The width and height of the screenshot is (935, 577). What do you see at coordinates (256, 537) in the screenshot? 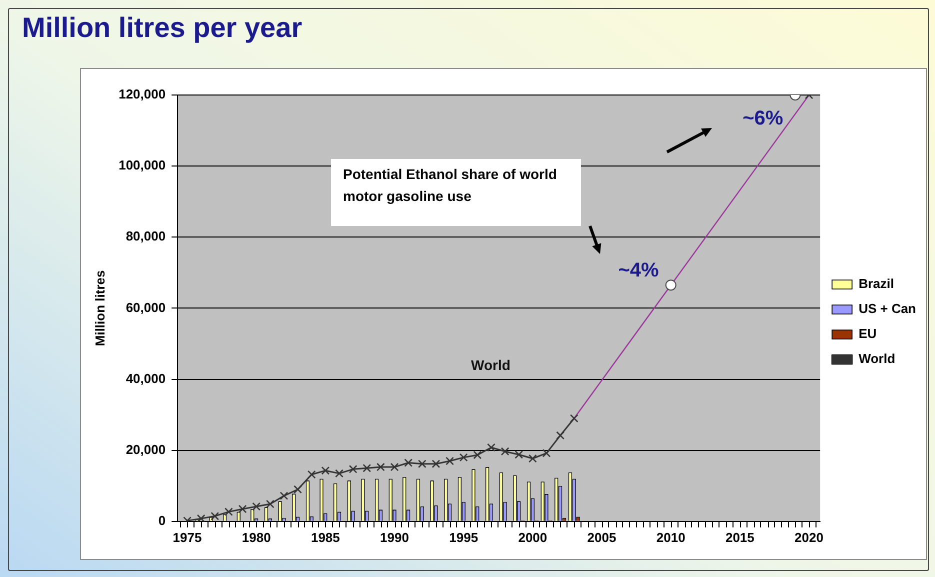
I see `x-tick-label: 1980` at bounding box center [256, 537].